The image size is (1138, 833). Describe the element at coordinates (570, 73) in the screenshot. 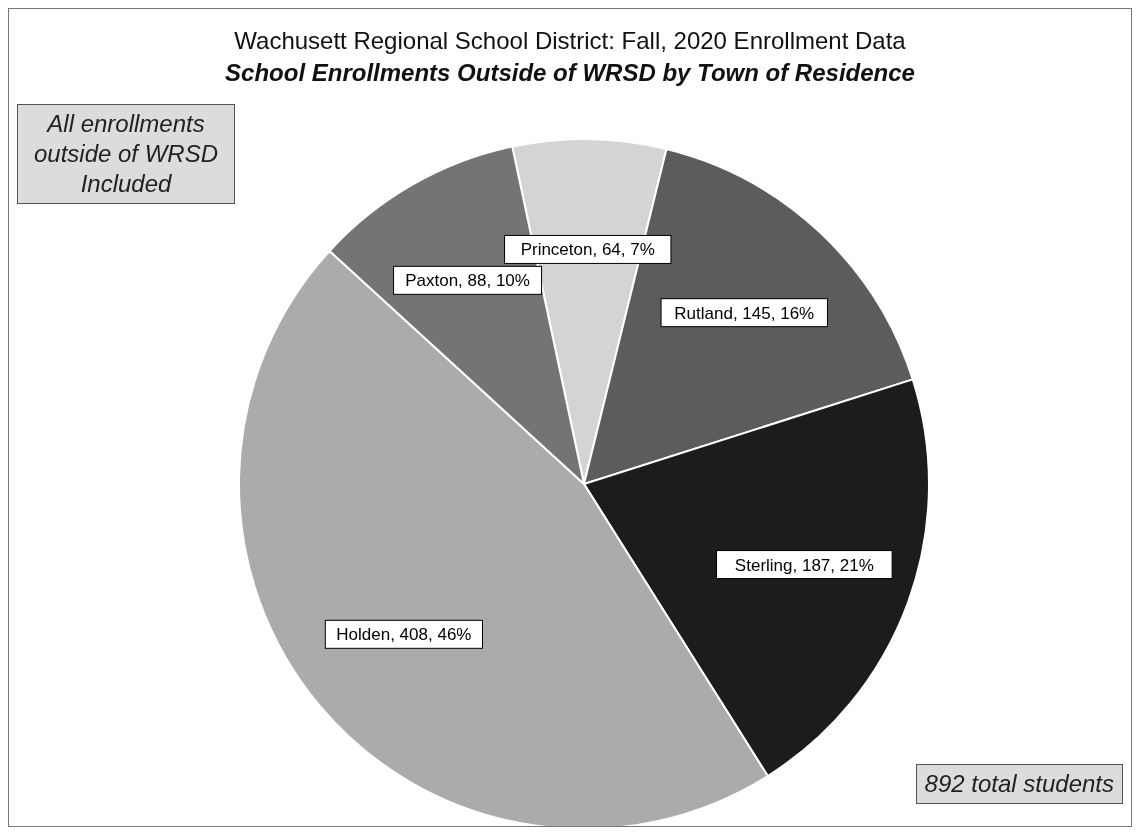

I see `chart-subtitle: School Enrollments Outside of WRSD by Town of Residence` at that location.